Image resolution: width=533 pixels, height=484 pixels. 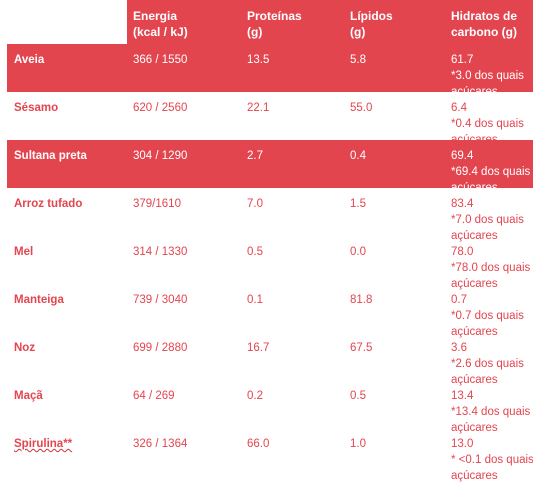 I want to click on food-name: Maçã, so click(x=69, y=396).